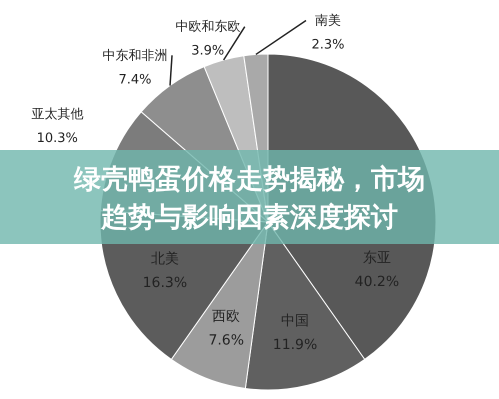  Describe the element at coordinates (207, 27) in the screenshot. I see `slice-label: 中欧和东欧` at that location.